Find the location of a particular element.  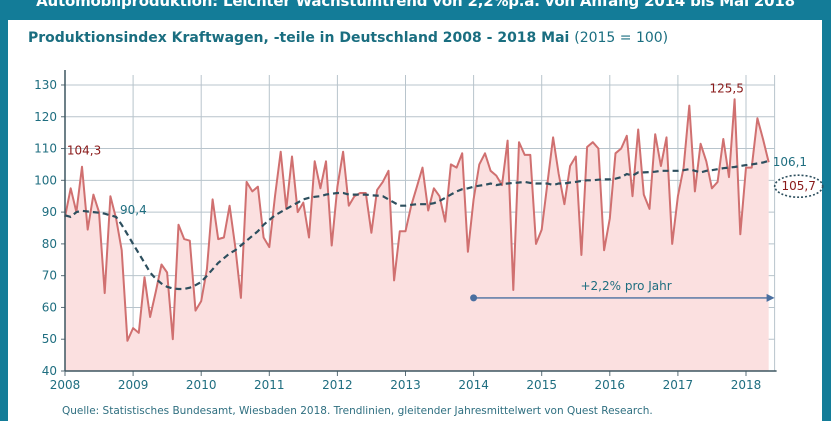

y-tick-label: 90 is located at coordinates (49, 212).